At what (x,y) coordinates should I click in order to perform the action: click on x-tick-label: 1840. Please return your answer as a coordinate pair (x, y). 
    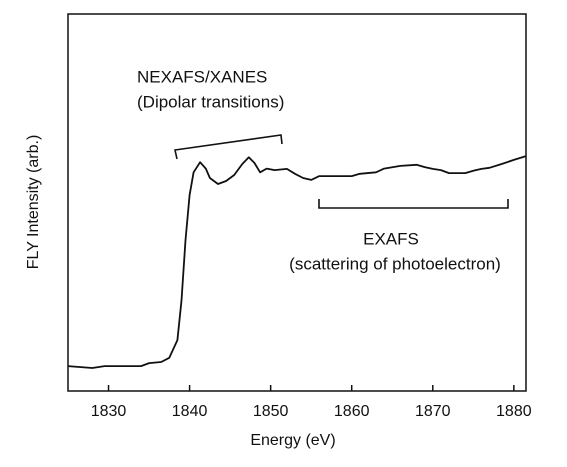
    Looking at the image, I should click on (190, 411).